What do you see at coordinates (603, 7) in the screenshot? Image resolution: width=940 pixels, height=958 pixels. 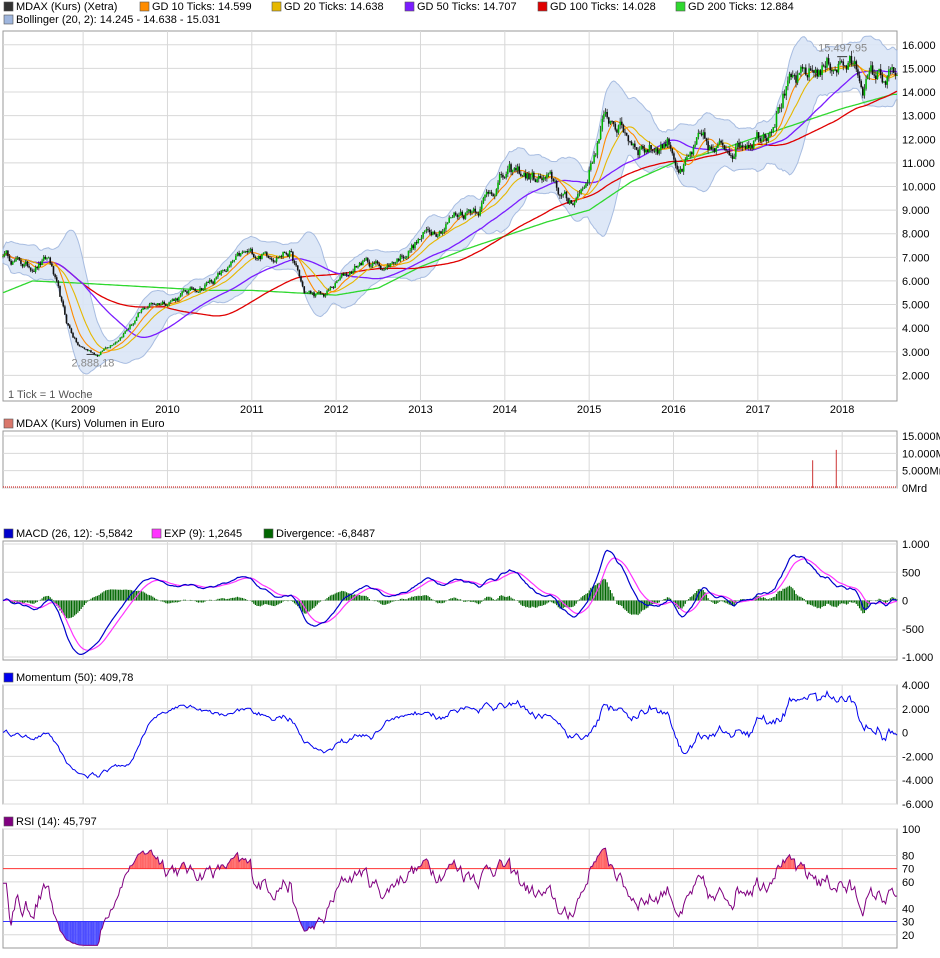 I see `legend-label: GD 100 Ticks: 14.028` at bounding box center [603, 7].